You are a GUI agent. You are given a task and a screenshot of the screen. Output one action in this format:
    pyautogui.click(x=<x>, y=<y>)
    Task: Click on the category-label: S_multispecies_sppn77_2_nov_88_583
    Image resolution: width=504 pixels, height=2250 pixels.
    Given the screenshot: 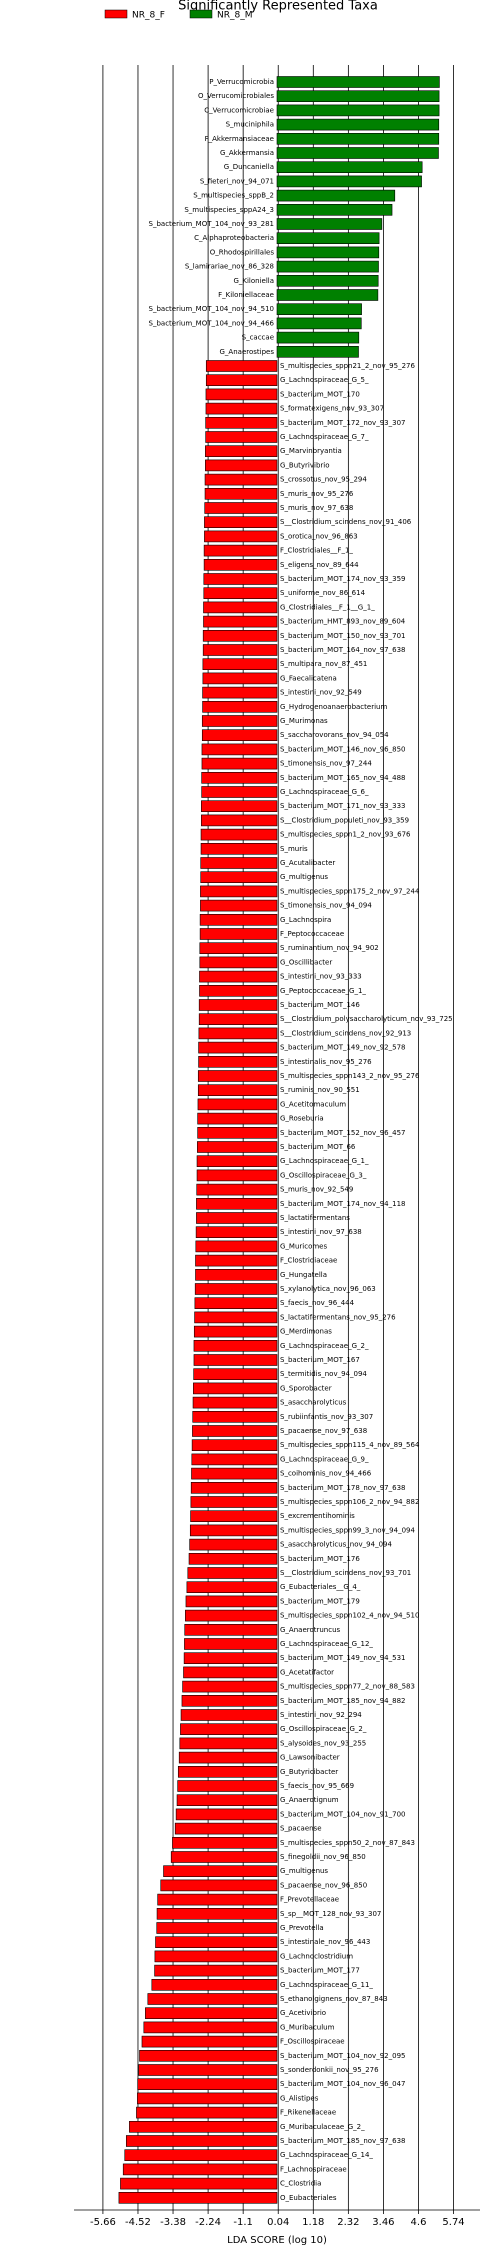 What is the action you would take?
    pyautogui.click(x=347, y=1687)
    